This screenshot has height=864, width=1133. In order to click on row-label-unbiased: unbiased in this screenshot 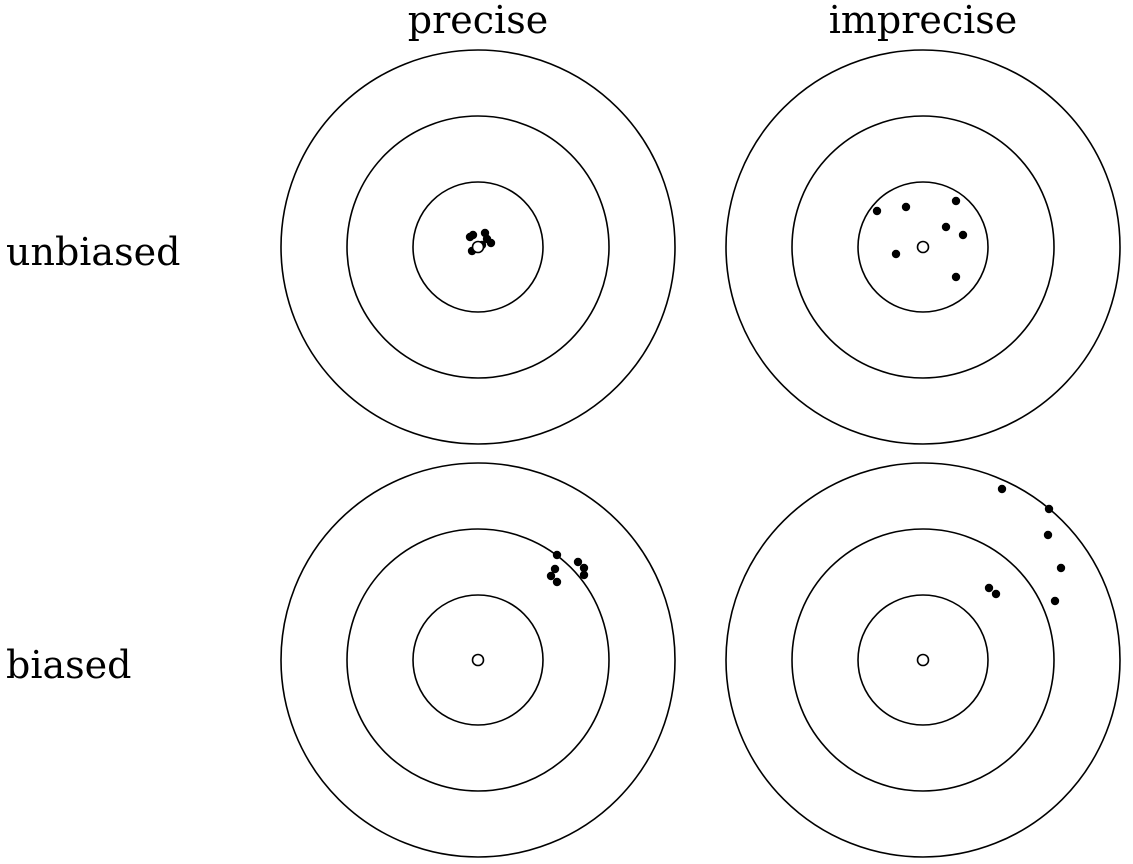, I will do `click(93, 252)`.